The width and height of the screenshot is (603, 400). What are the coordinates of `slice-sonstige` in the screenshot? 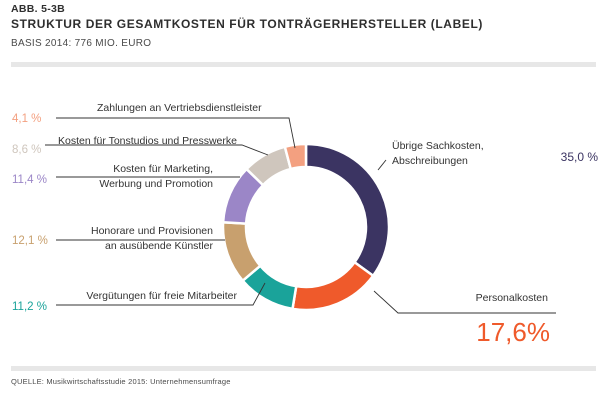 It's located at (347, 210).